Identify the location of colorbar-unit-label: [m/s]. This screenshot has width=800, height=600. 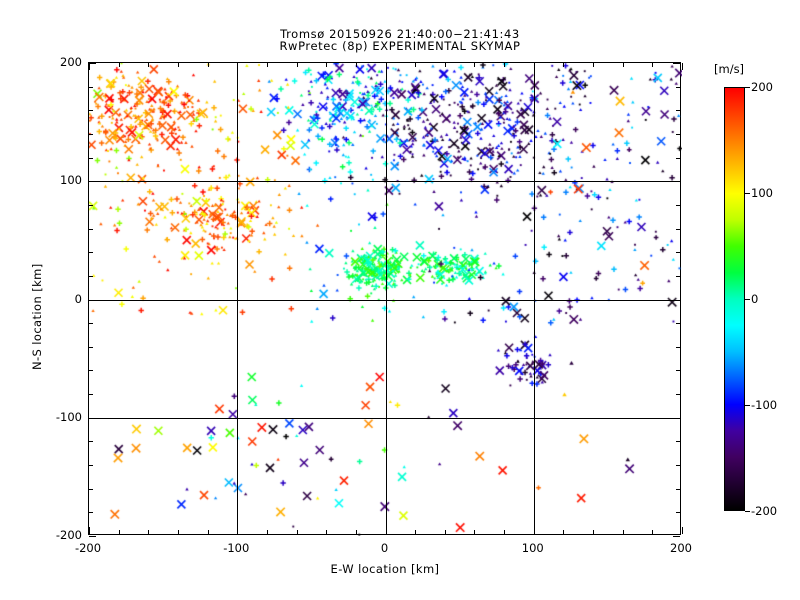
(729, 69).